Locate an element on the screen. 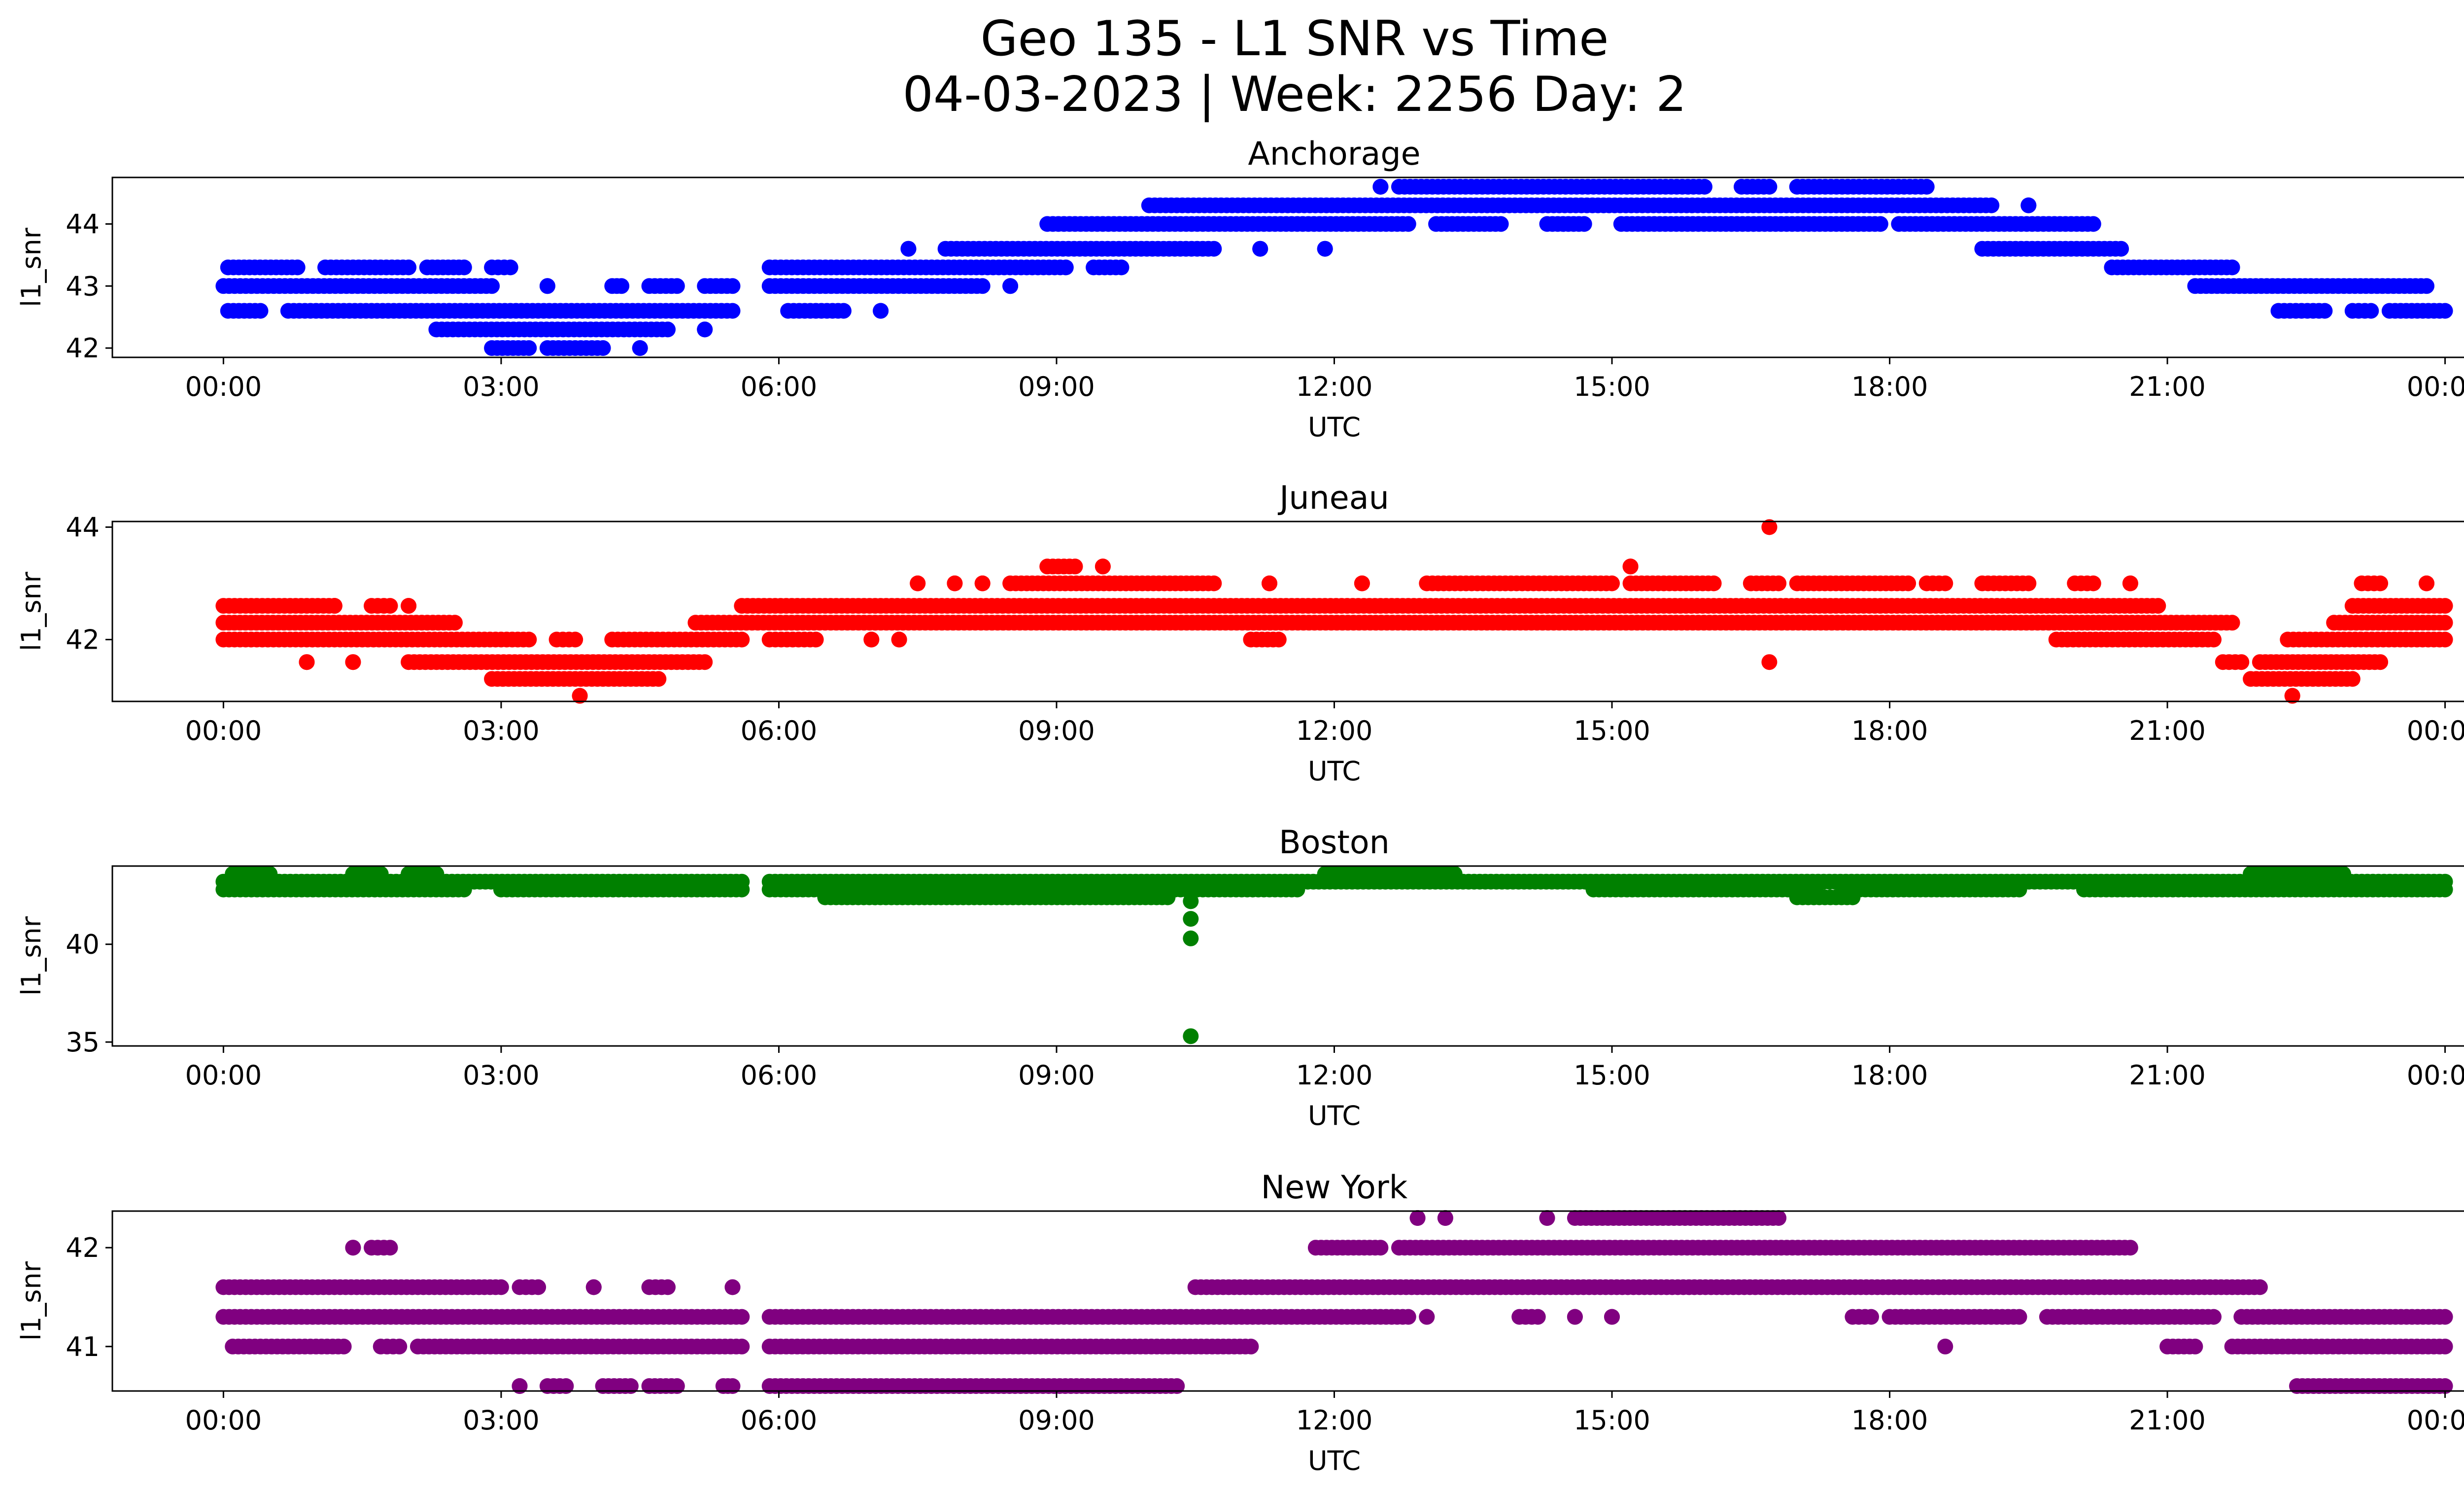  figure-title-line-1: Geo 135 - L1 SNR vs Time is located at coordinates (1295, 39).